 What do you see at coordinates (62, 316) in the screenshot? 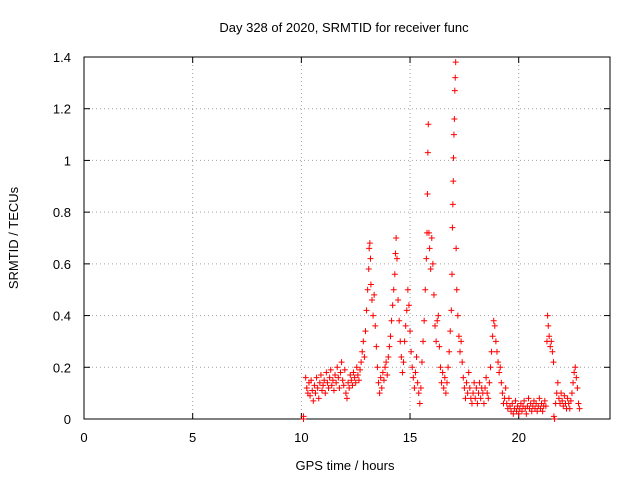
I see `y-tick-label: 0.4` at bounding box center [62, 316].